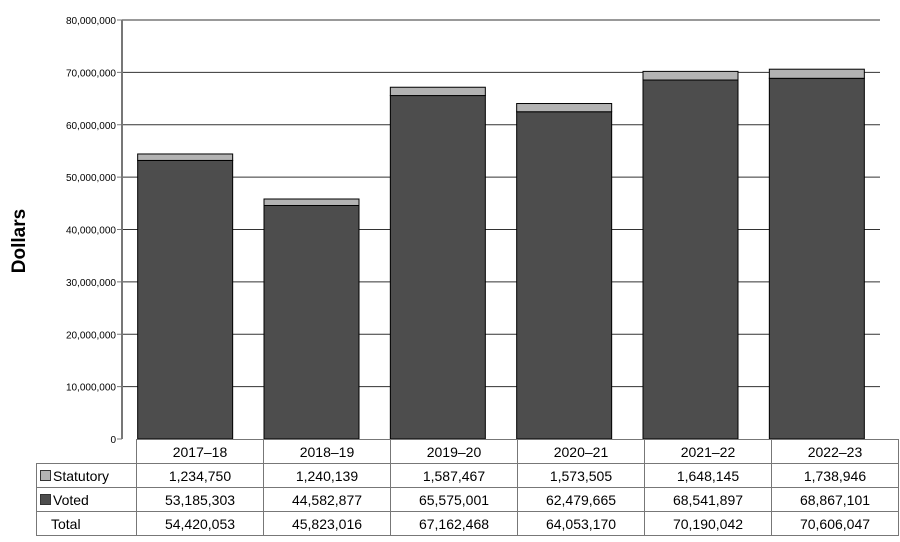 The image size is (900, 542). I want to click on voted-value: 68,867,101, so click(835, 499).